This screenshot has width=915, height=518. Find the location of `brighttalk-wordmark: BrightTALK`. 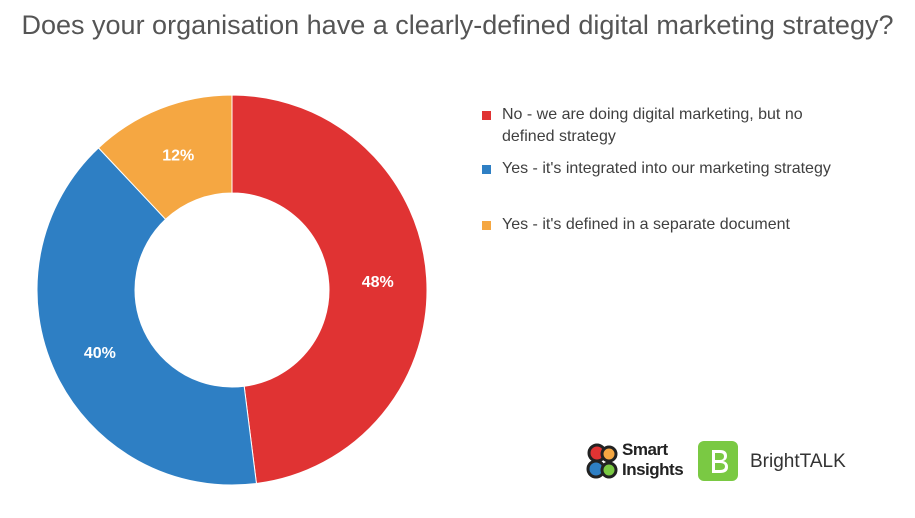

brighttalk-wordmark: BrightTALK is located at coordinates (798, 461).